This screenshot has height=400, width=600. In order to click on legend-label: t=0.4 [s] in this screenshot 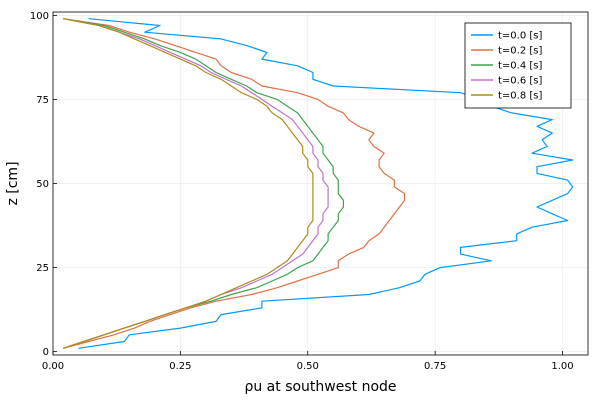, I will do `click(520, 66)`.